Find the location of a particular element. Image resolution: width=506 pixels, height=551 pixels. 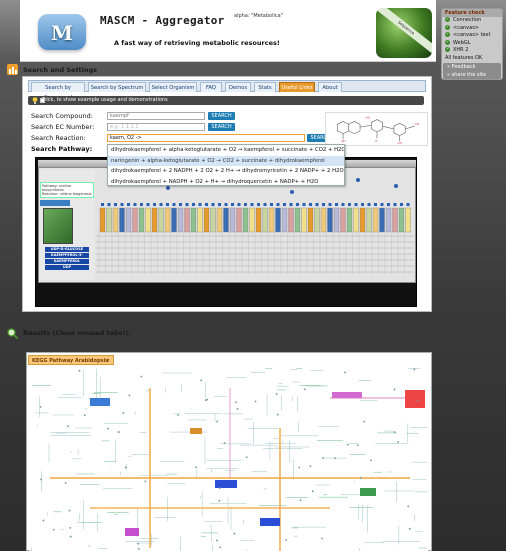

header-banner is located at coordinates (228, 31).